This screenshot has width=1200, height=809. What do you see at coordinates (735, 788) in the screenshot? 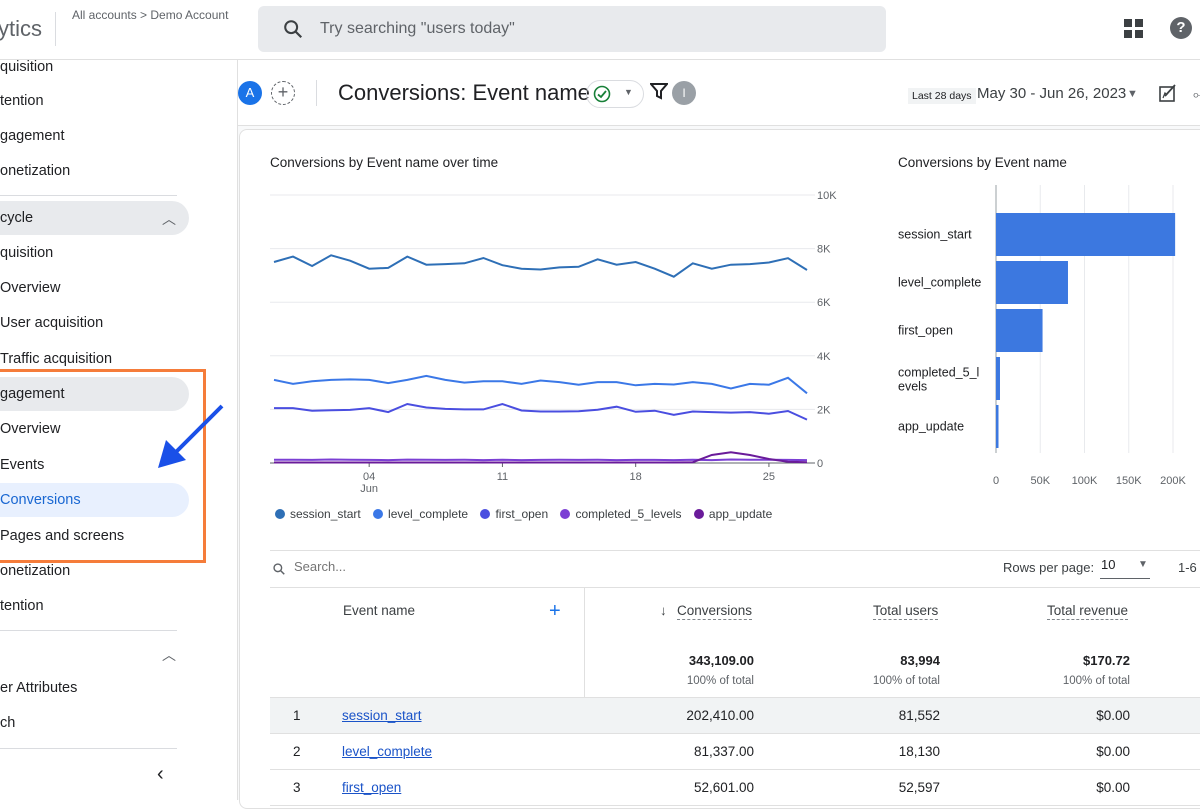
I see `table-row: 3 first_open 52,601.00 52,597 $0.00` at bounding box center [735, 788].